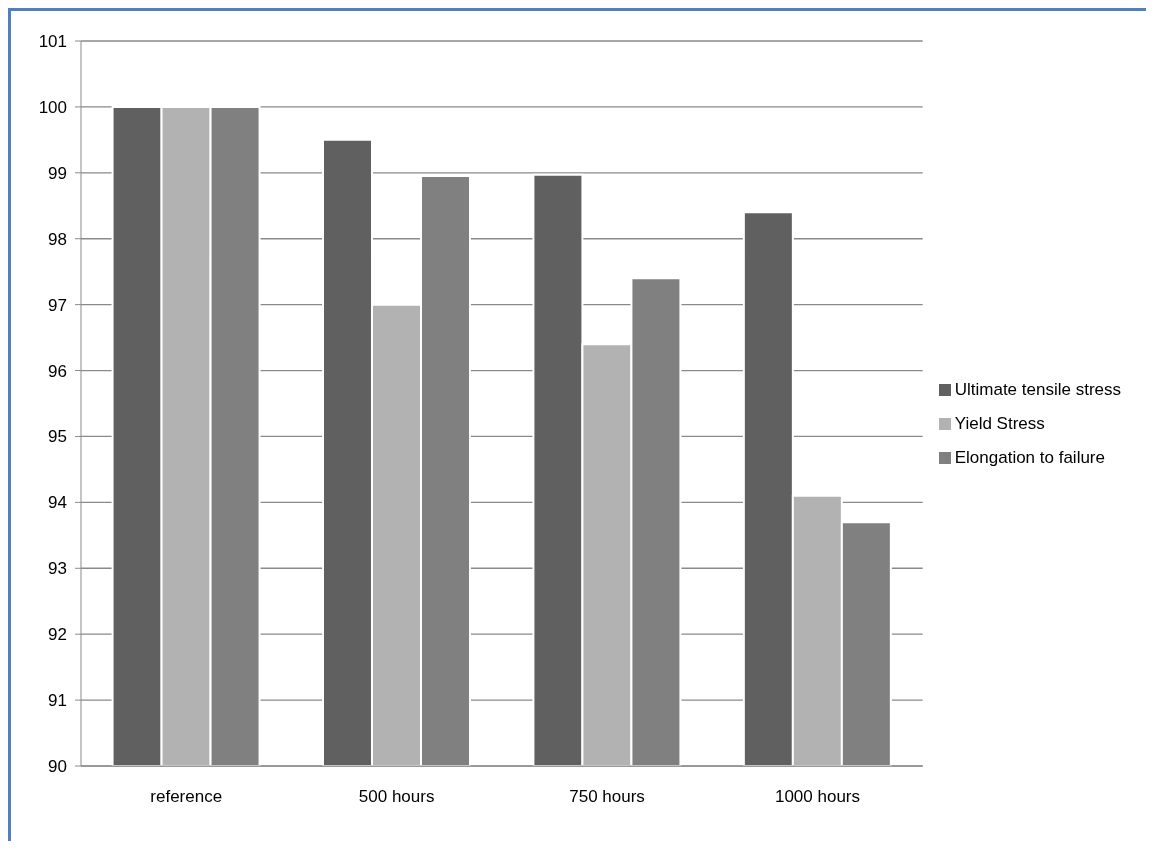 The height and width of the screenshot is (854, 1157). Describe the element at coordinates (52, 107) in the screenshot. I see `y-tick-label: 100` at that location.